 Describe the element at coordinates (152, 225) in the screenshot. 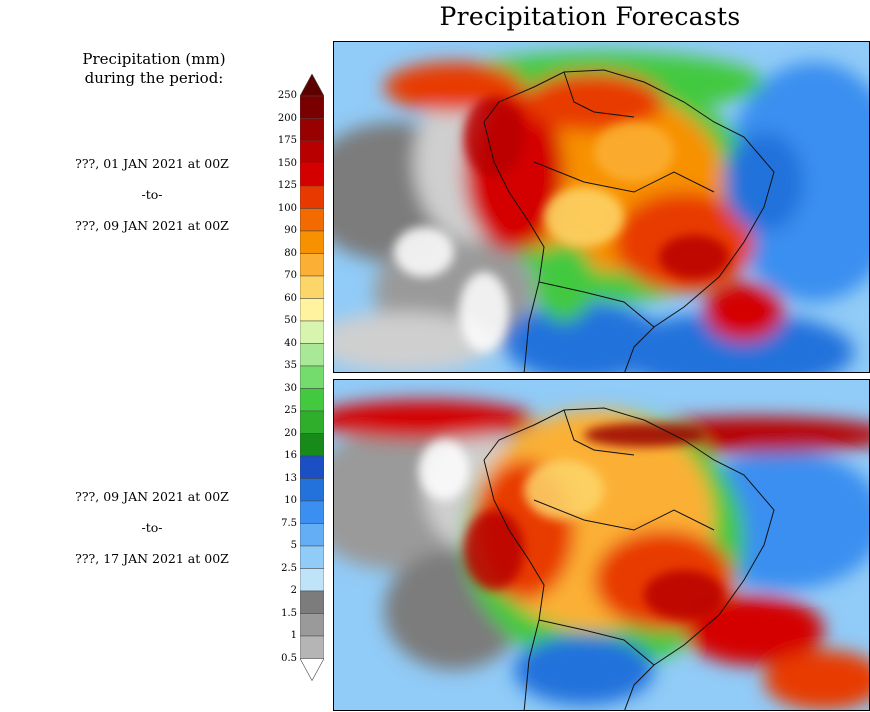

I see `period-1-end: ???, 09 JAN 2021 at 00Z` at that location.